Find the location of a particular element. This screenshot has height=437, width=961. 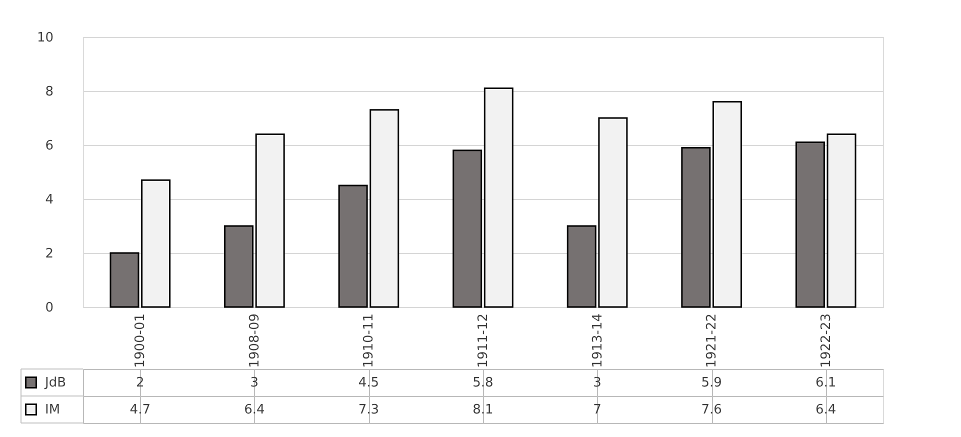

data-label: 7.3 is located at coordinates (369, 410).